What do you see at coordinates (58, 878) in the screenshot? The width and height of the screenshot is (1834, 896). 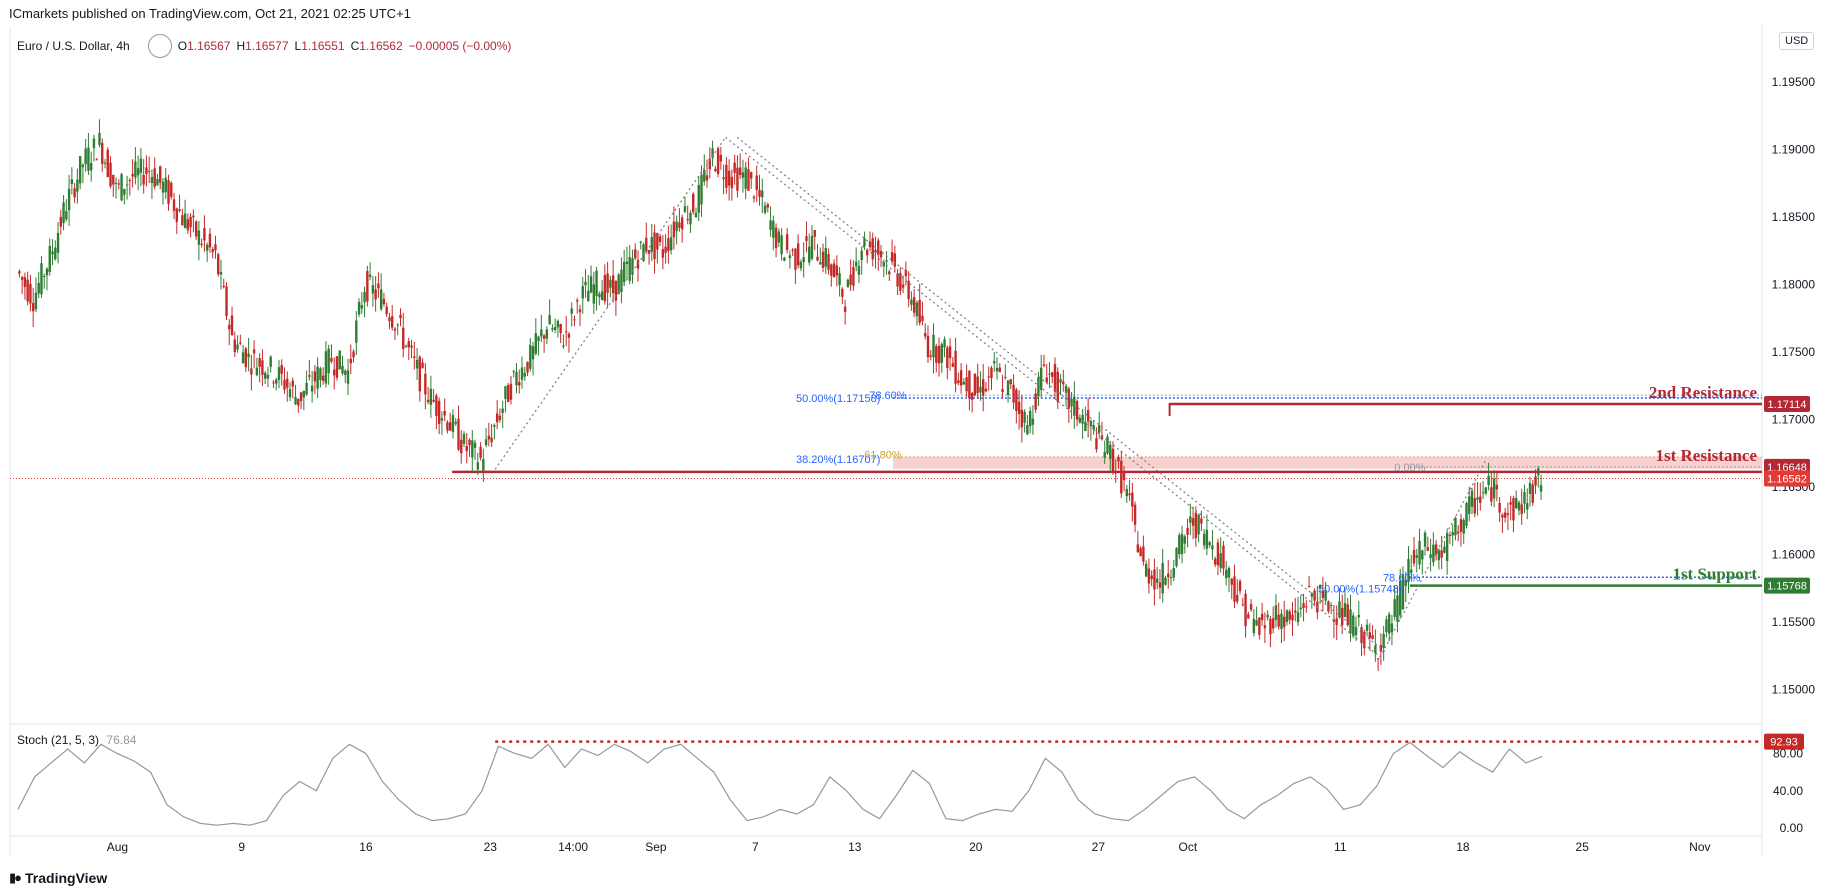 I see `tradingview-logo: ▮● TradingView` at bounding box center [58, 878].